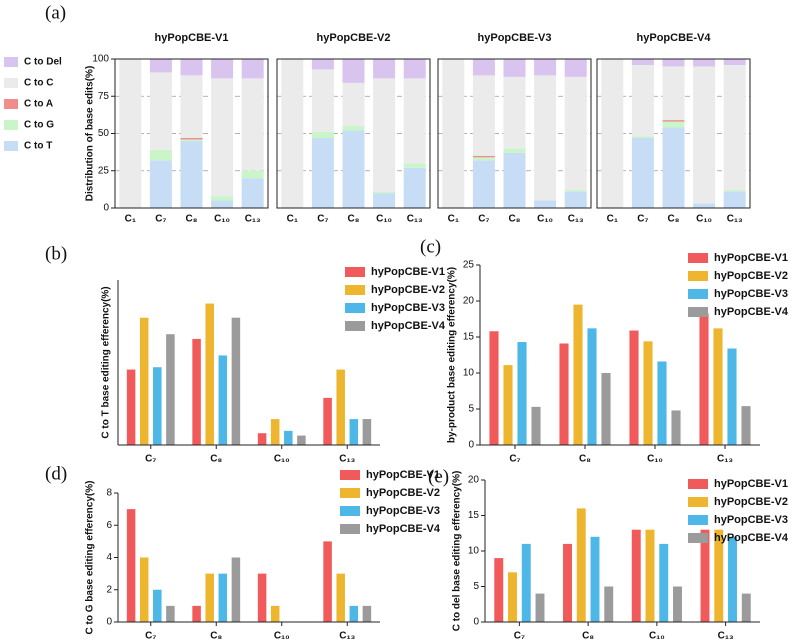 This screenshot has width=800, height=644. What do you see at coordinates (515, 38) in the screenshot?
I see `subplot-title: hyPopCBE-V3` at bounding box center [515, 38].